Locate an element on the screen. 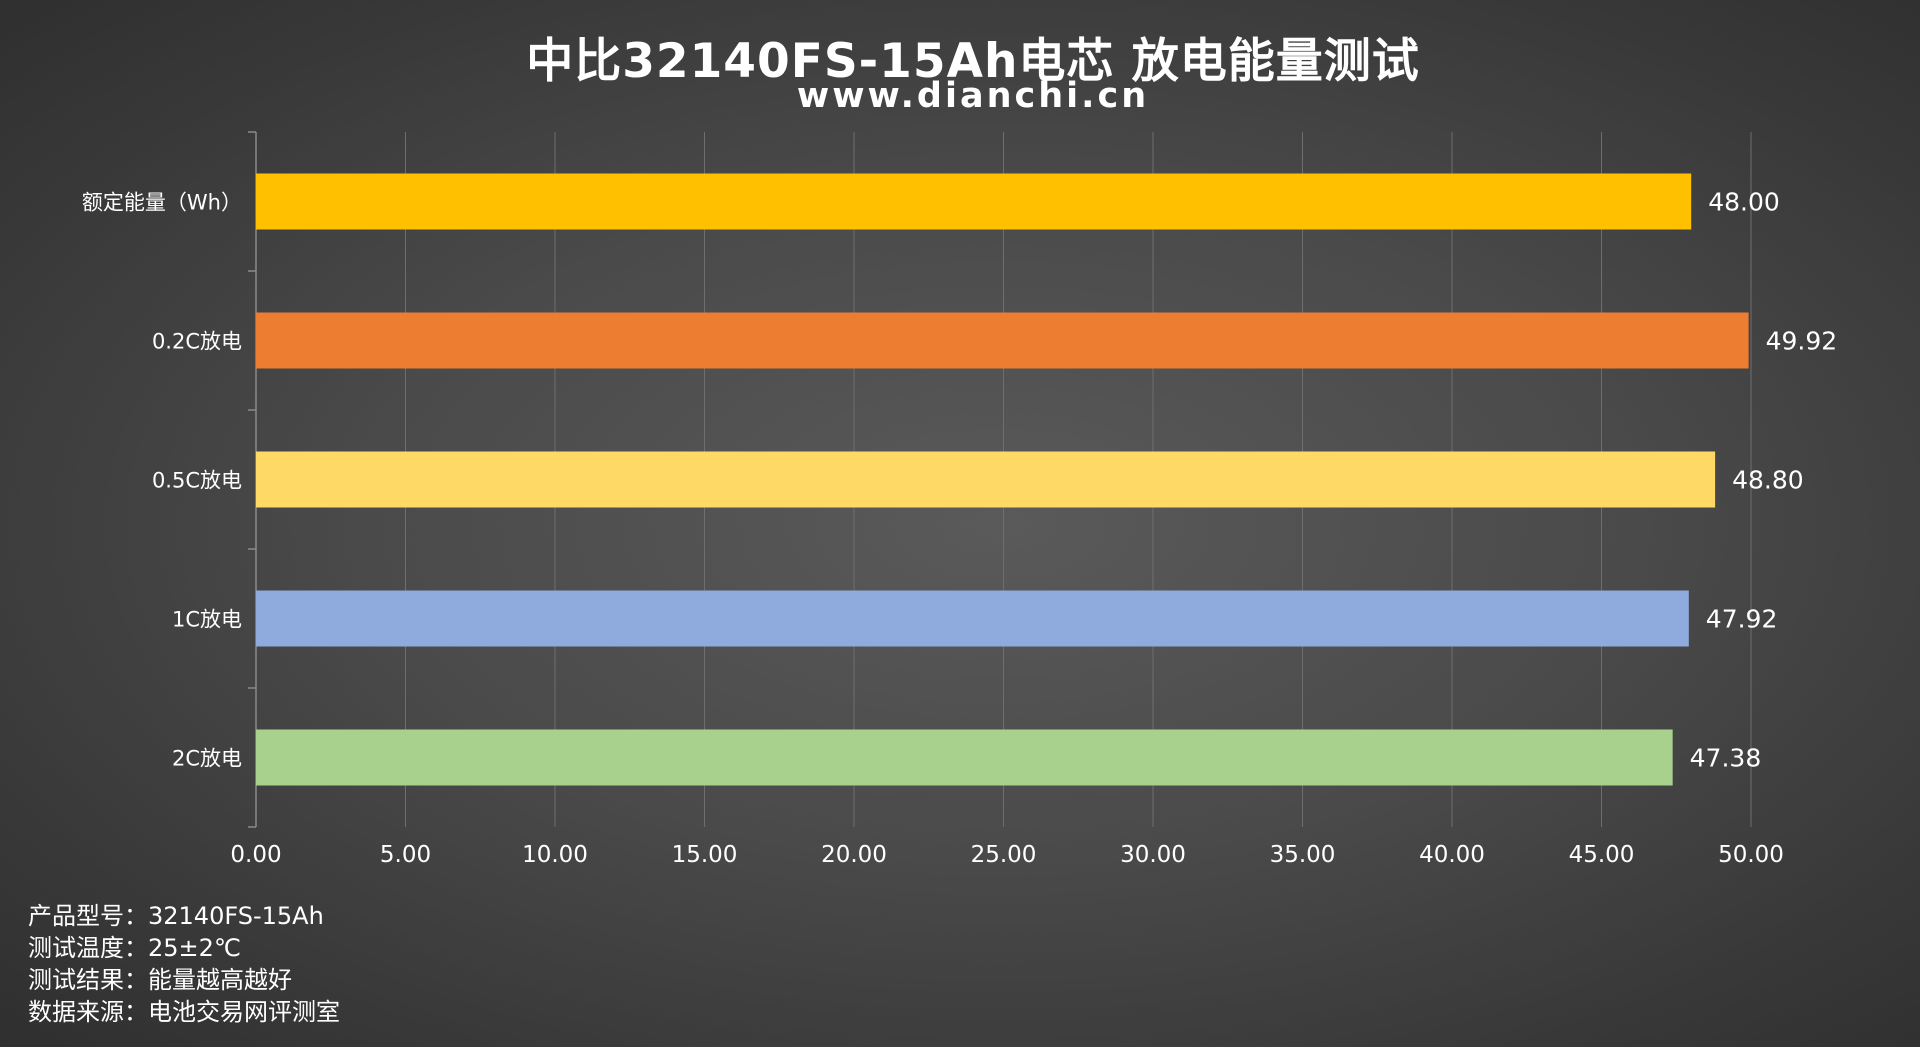  x-tick-label: 0.00 is located at coordinates (255, 855).